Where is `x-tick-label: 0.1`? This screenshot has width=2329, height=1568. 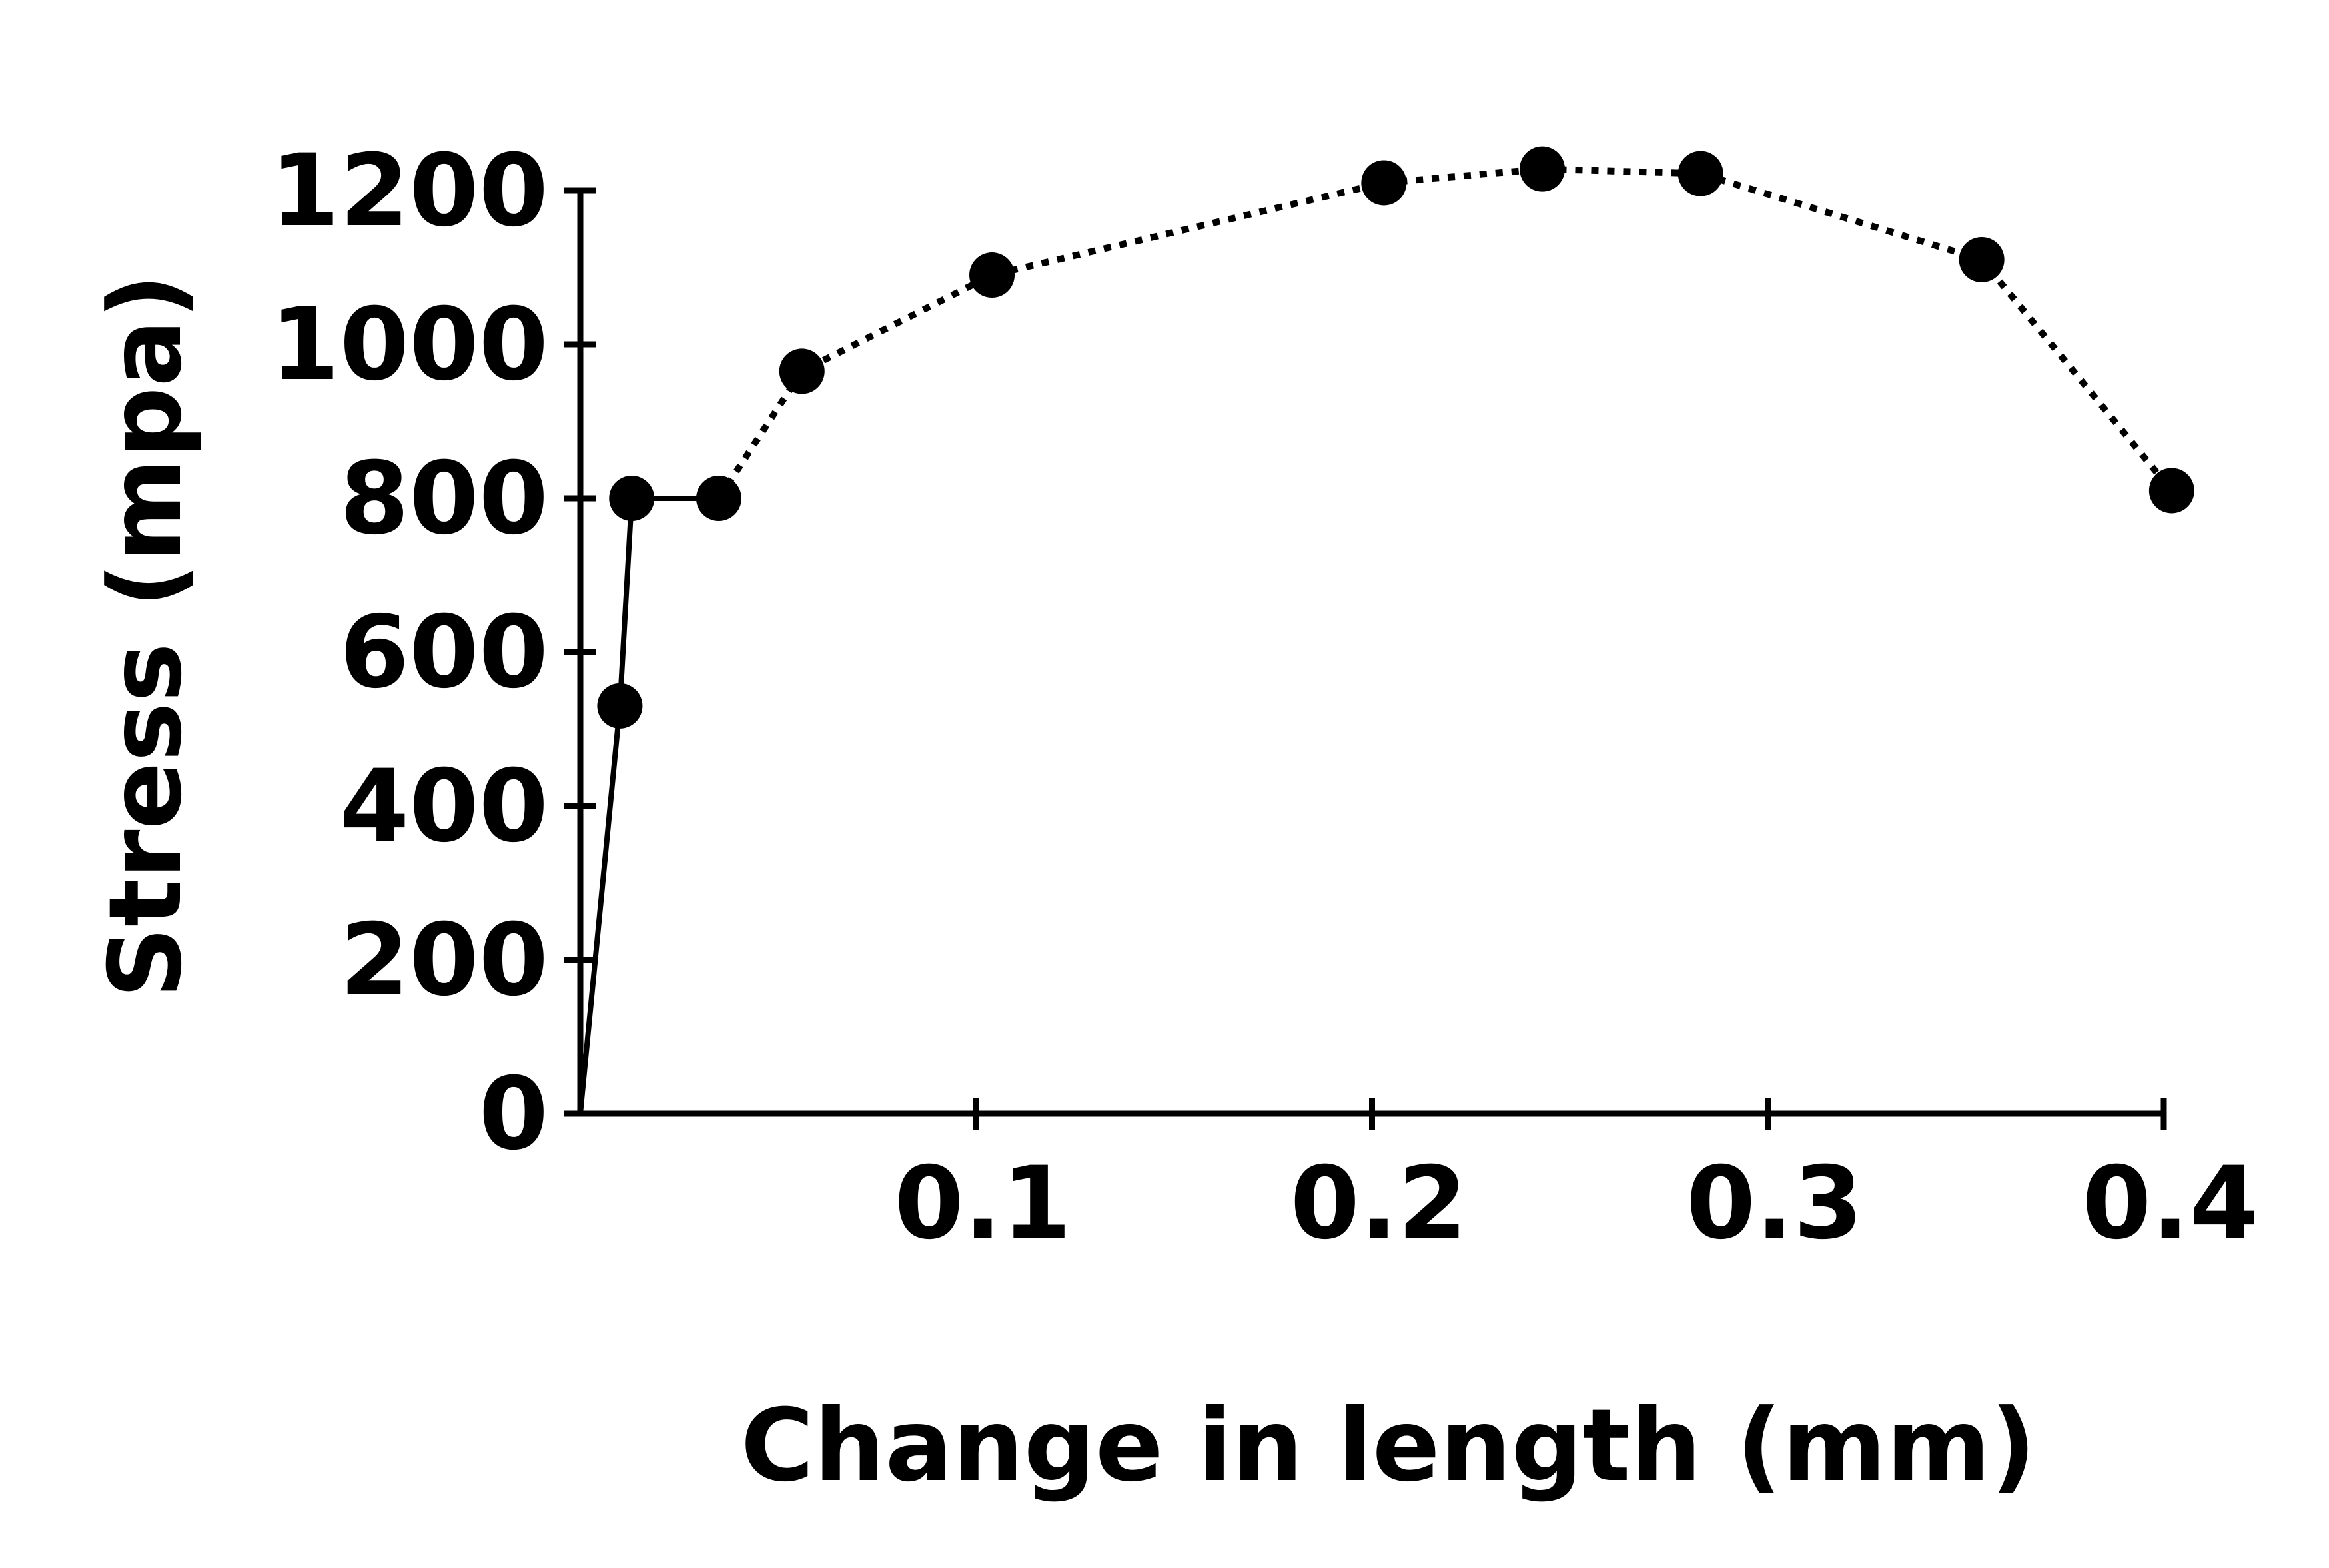 x-tick-label: 0.1 is located at coordinates (983, 1204).